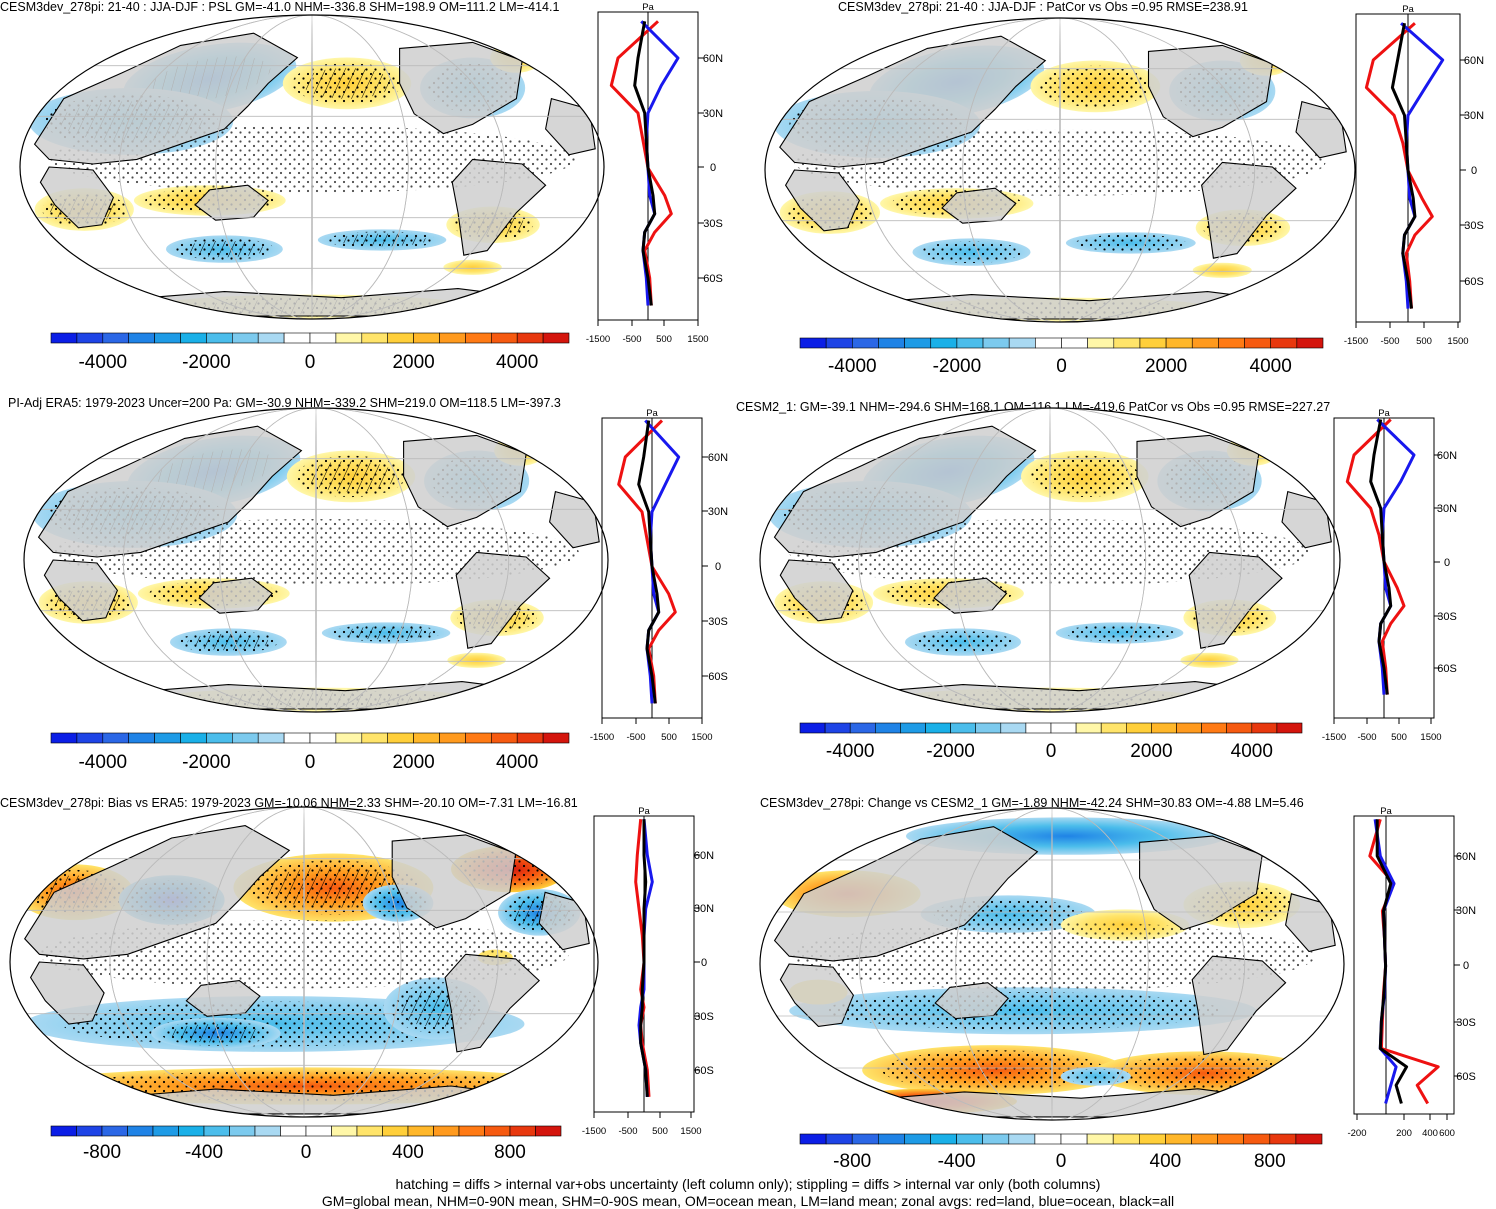  Describe the element at coordinates (718, 512) in the screenshot. I see `zonal-lat-tick-label: 30N` at that location.